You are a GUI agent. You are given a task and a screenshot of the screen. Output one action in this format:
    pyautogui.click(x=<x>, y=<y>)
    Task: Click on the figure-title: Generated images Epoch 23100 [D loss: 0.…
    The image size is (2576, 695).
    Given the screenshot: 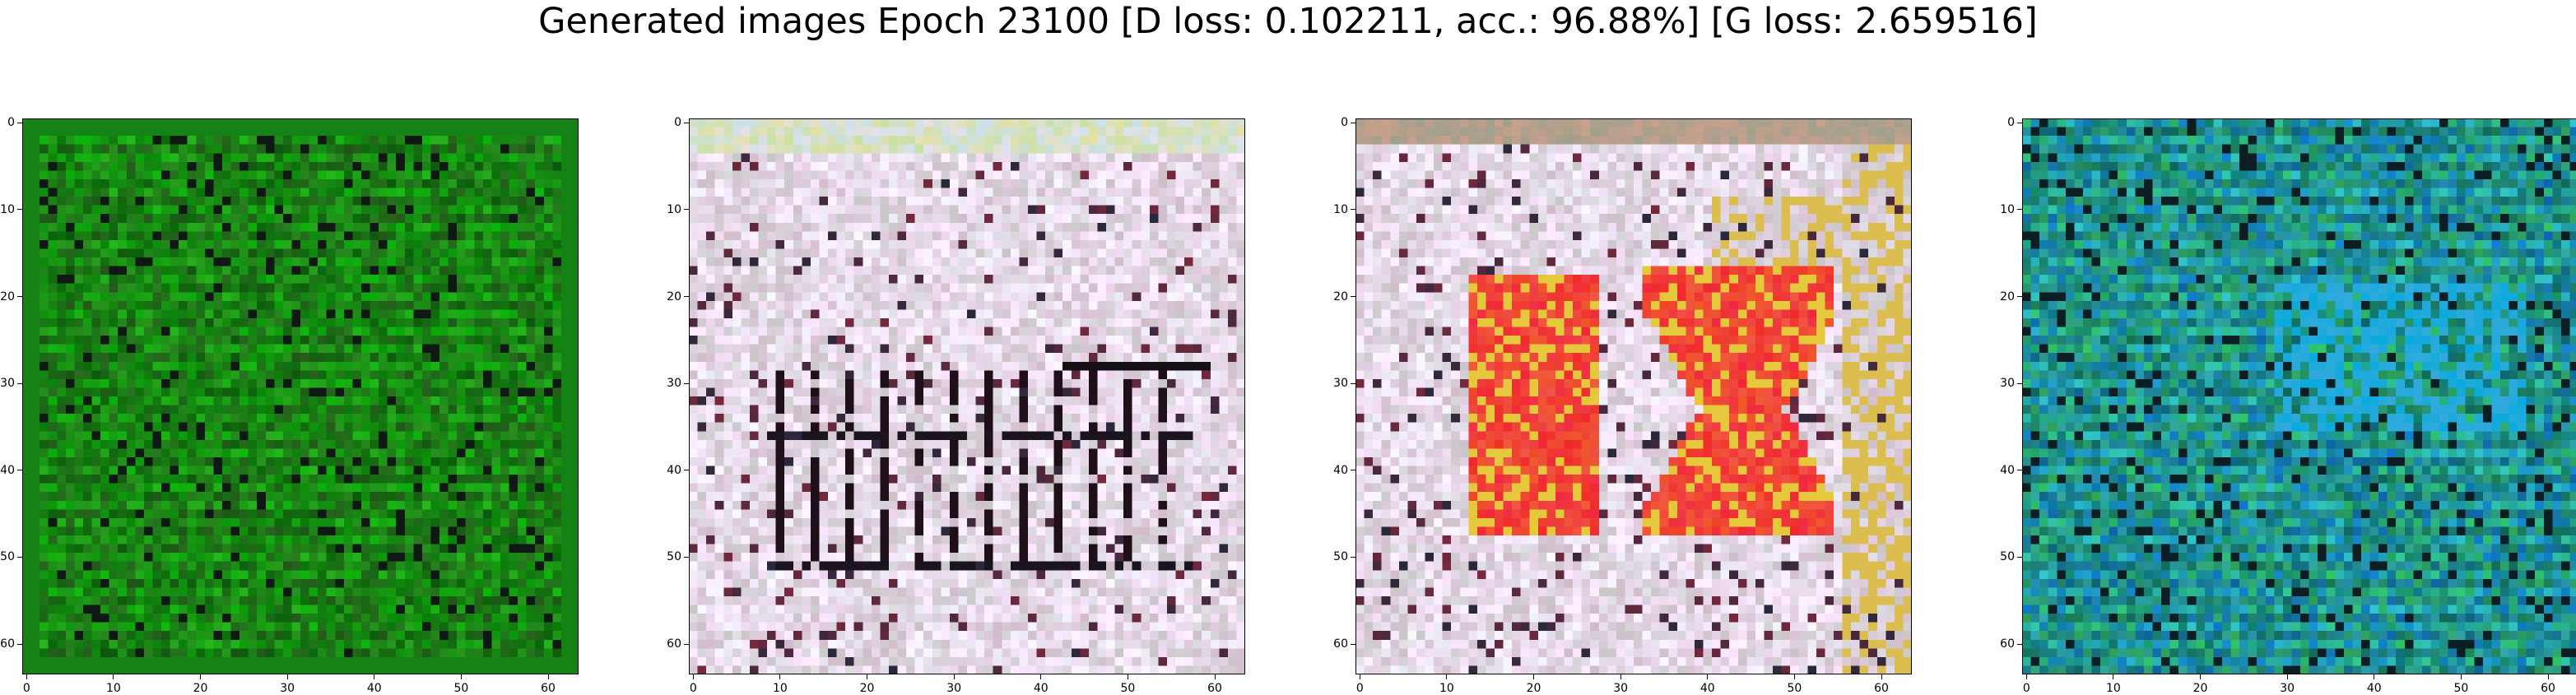 What is the action you would take?
    pyautogui.click(x=1288, y=21)
    